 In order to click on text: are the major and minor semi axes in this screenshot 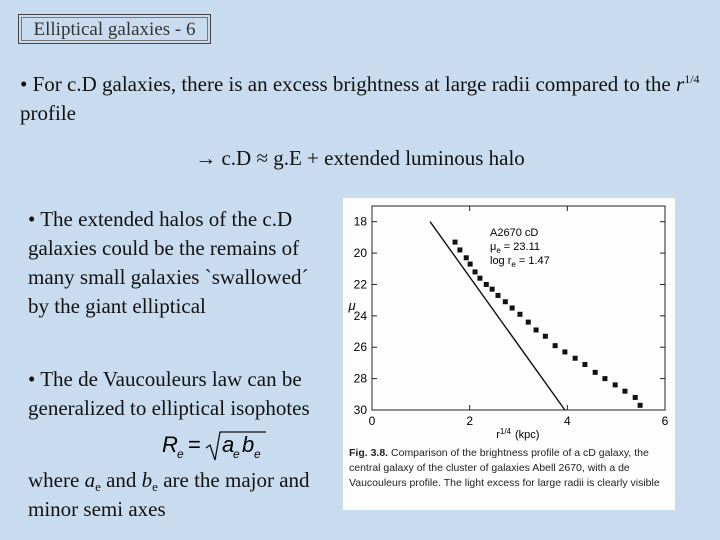, I will do `click(169, 494)`.